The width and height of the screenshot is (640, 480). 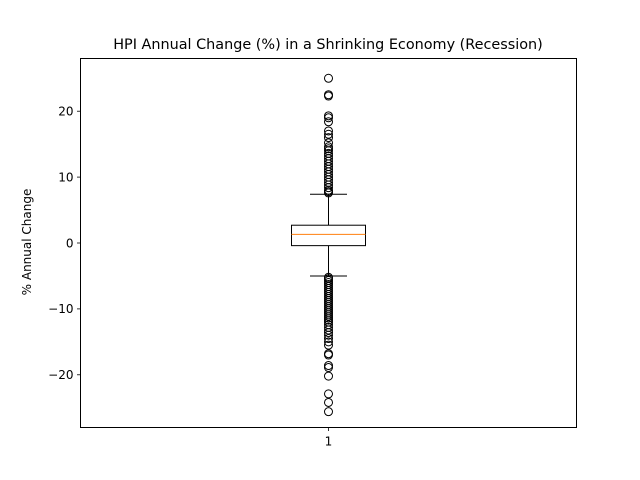 What do you see at coordinates (70, 243) in the screenshot?
I see `y-tick-label: 0` at bounding box center [70, 243].